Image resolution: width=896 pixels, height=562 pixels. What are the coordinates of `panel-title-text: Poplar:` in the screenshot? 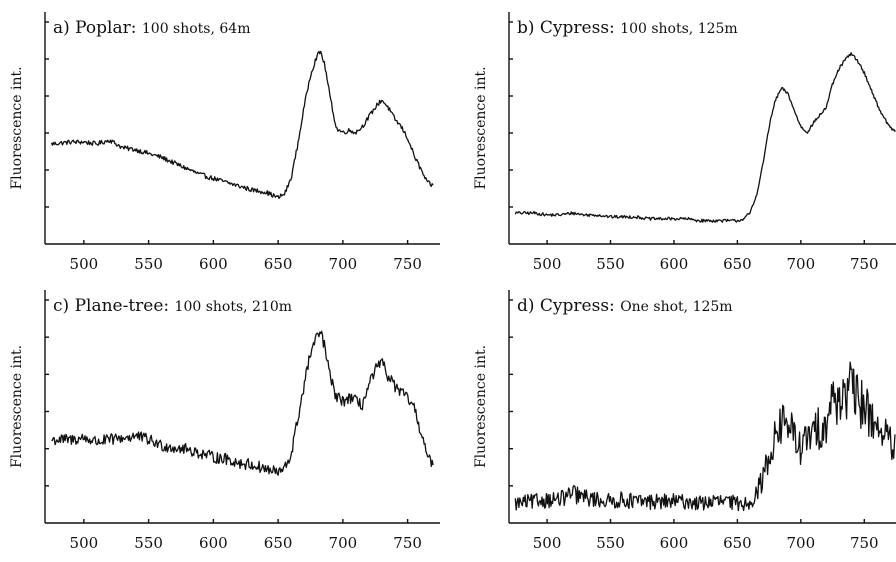 It's located at (108, 28).